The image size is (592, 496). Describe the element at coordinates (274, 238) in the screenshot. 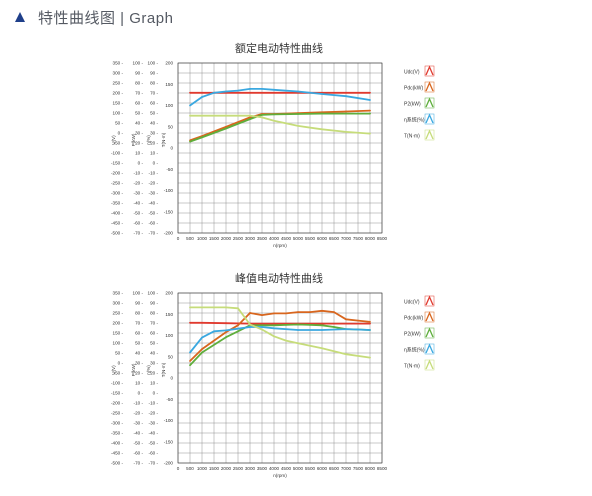

I see `x-tick-label: 4000` at that location.